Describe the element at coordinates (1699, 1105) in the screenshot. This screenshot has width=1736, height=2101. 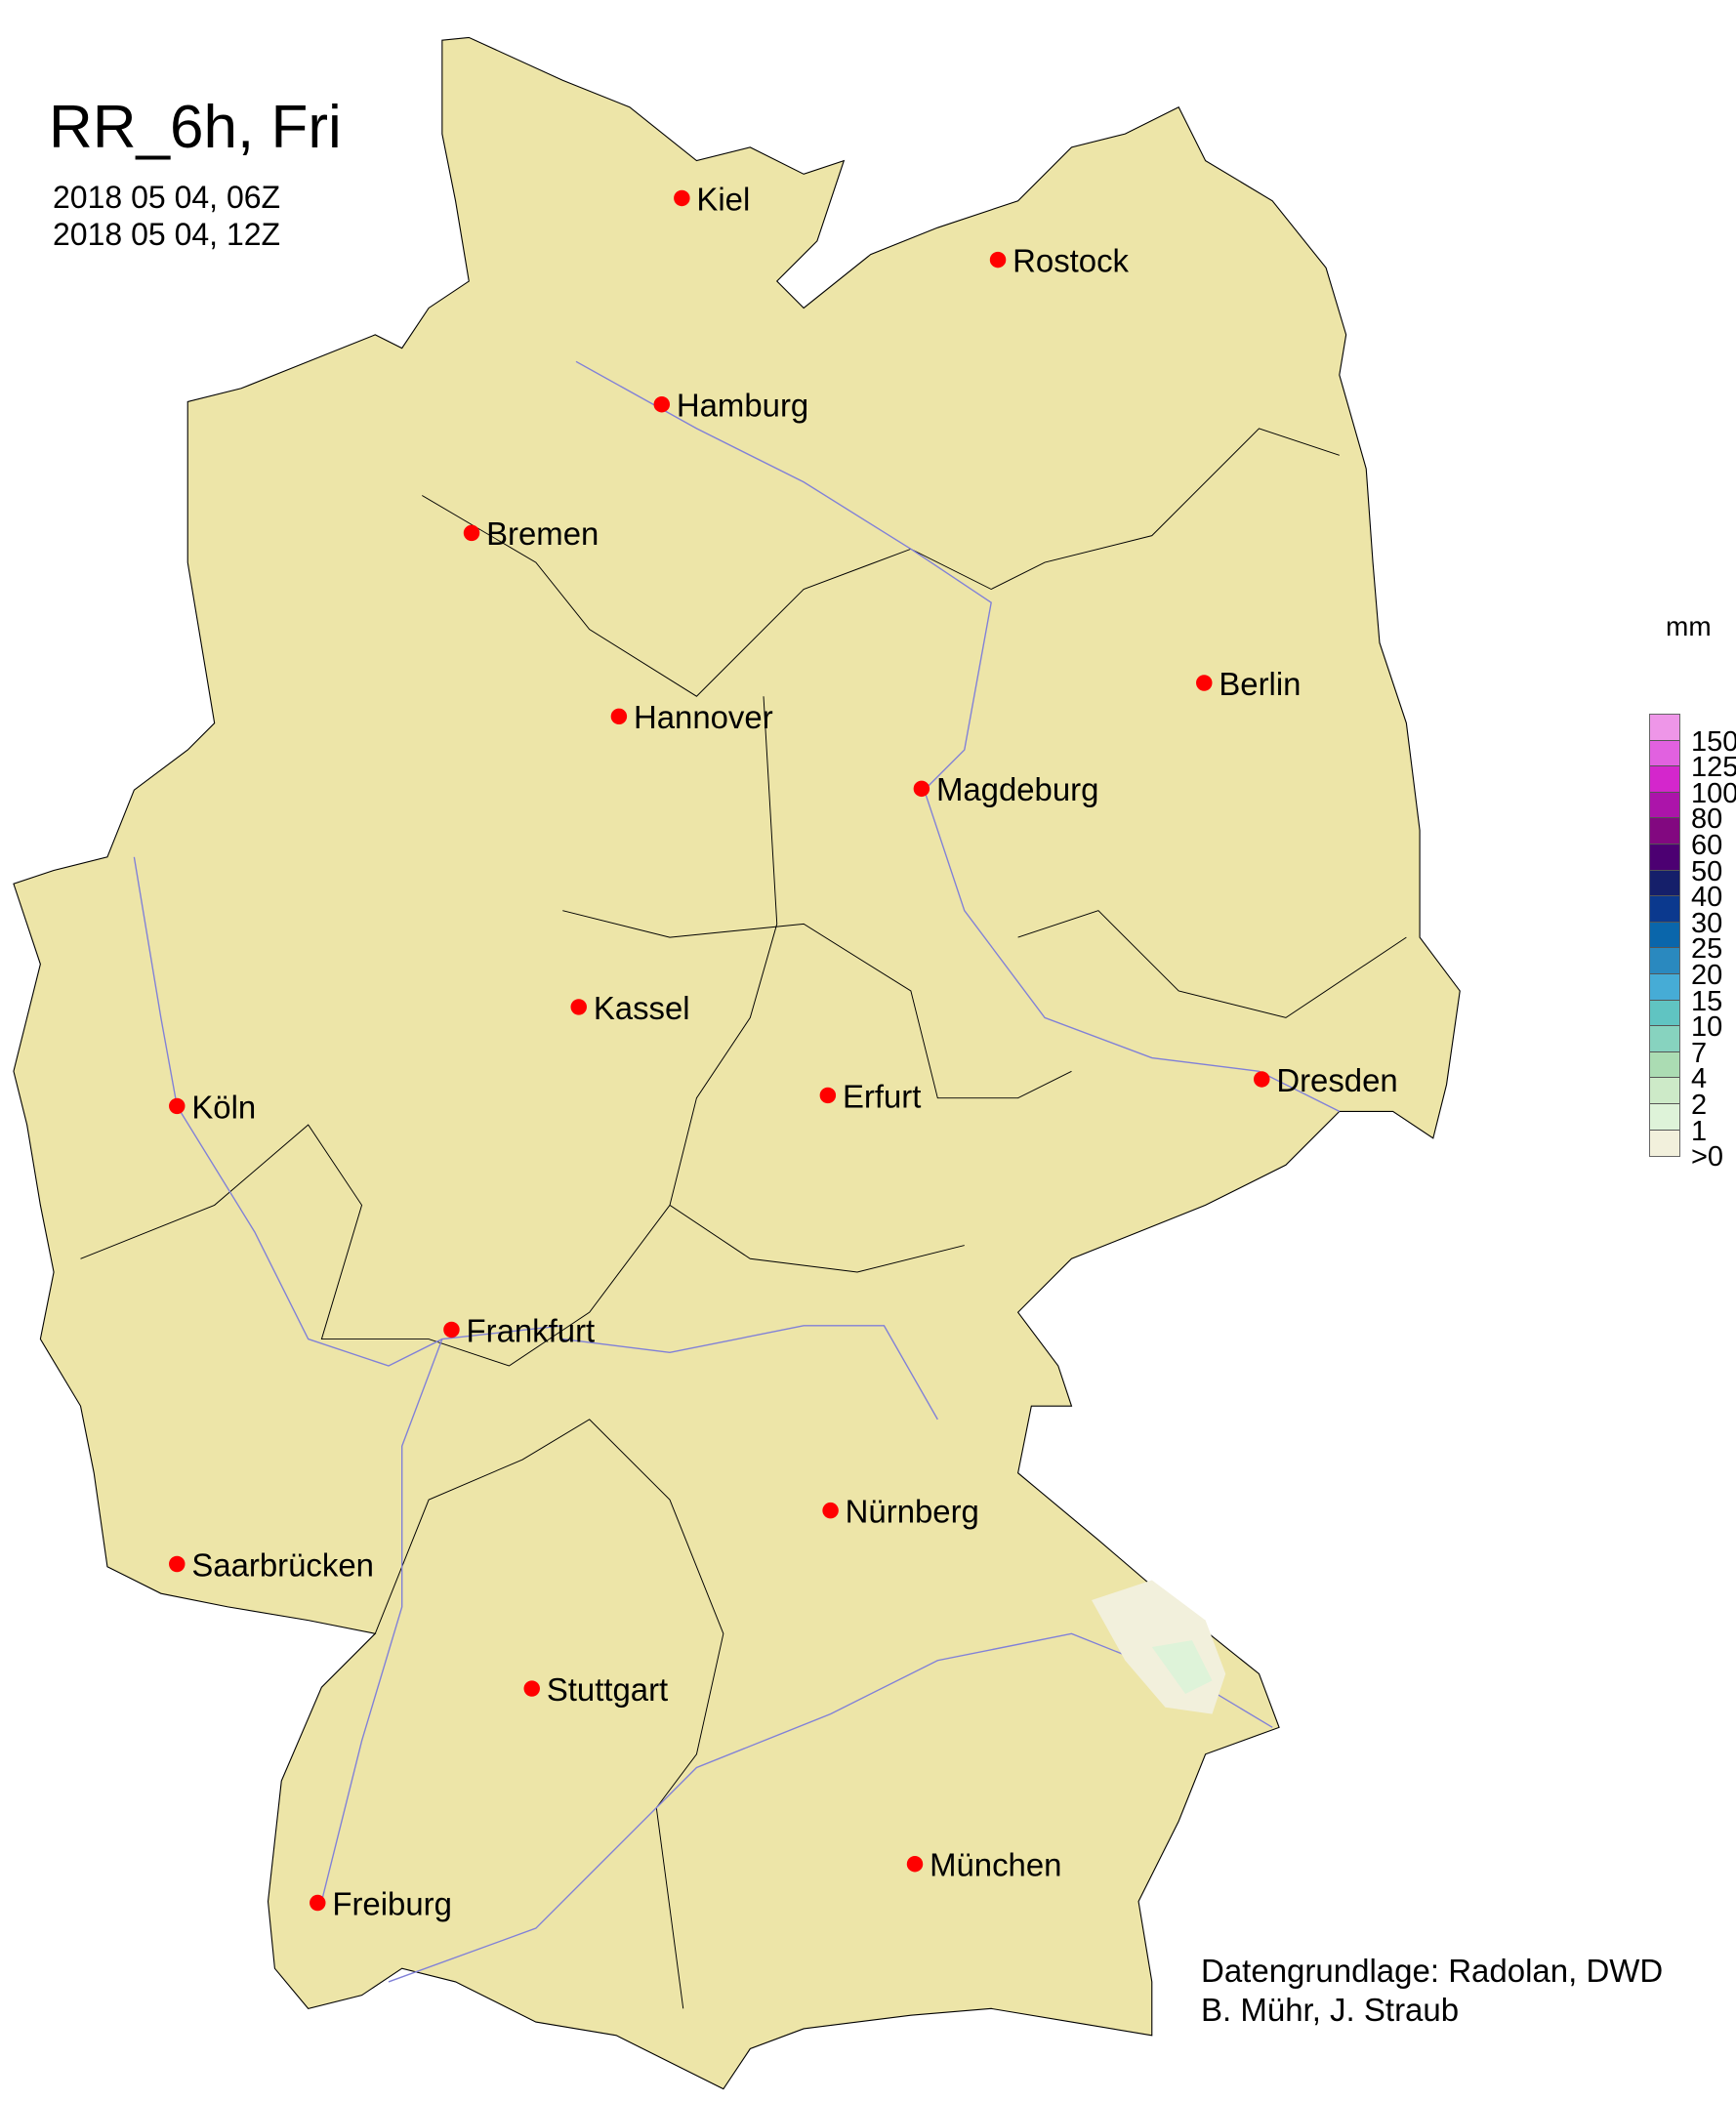
I see `legend-tick-label: 2` at that location.